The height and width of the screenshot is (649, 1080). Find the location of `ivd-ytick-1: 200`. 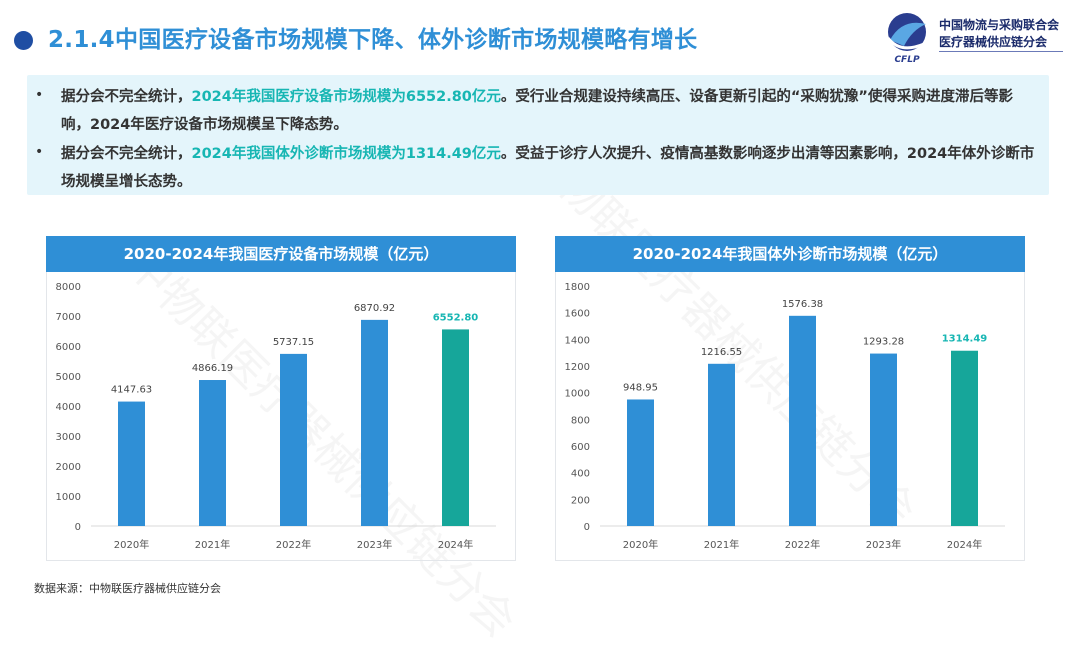

ivd-ytick-1: 200 is located at coordinates (580, 500).